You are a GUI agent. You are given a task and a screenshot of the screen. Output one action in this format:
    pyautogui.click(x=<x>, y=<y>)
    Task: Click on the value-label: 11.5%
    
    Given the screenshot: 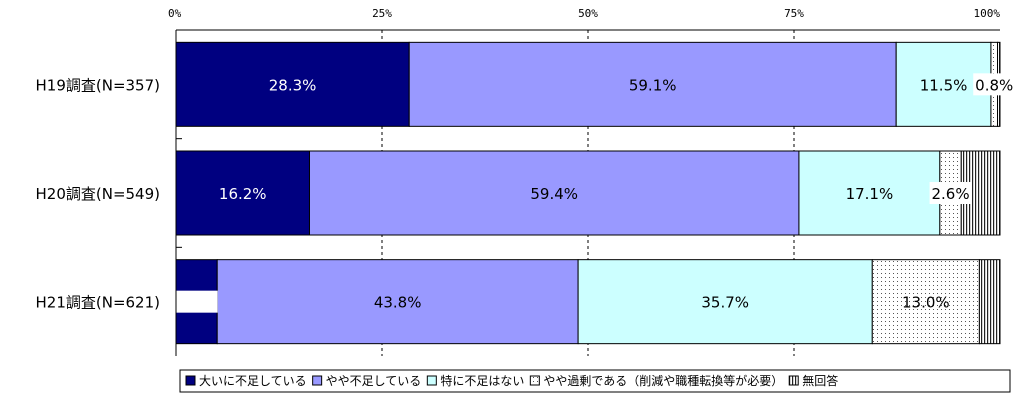 What is the action you would take?
    pyautogui.click(x=944, y=85)
    